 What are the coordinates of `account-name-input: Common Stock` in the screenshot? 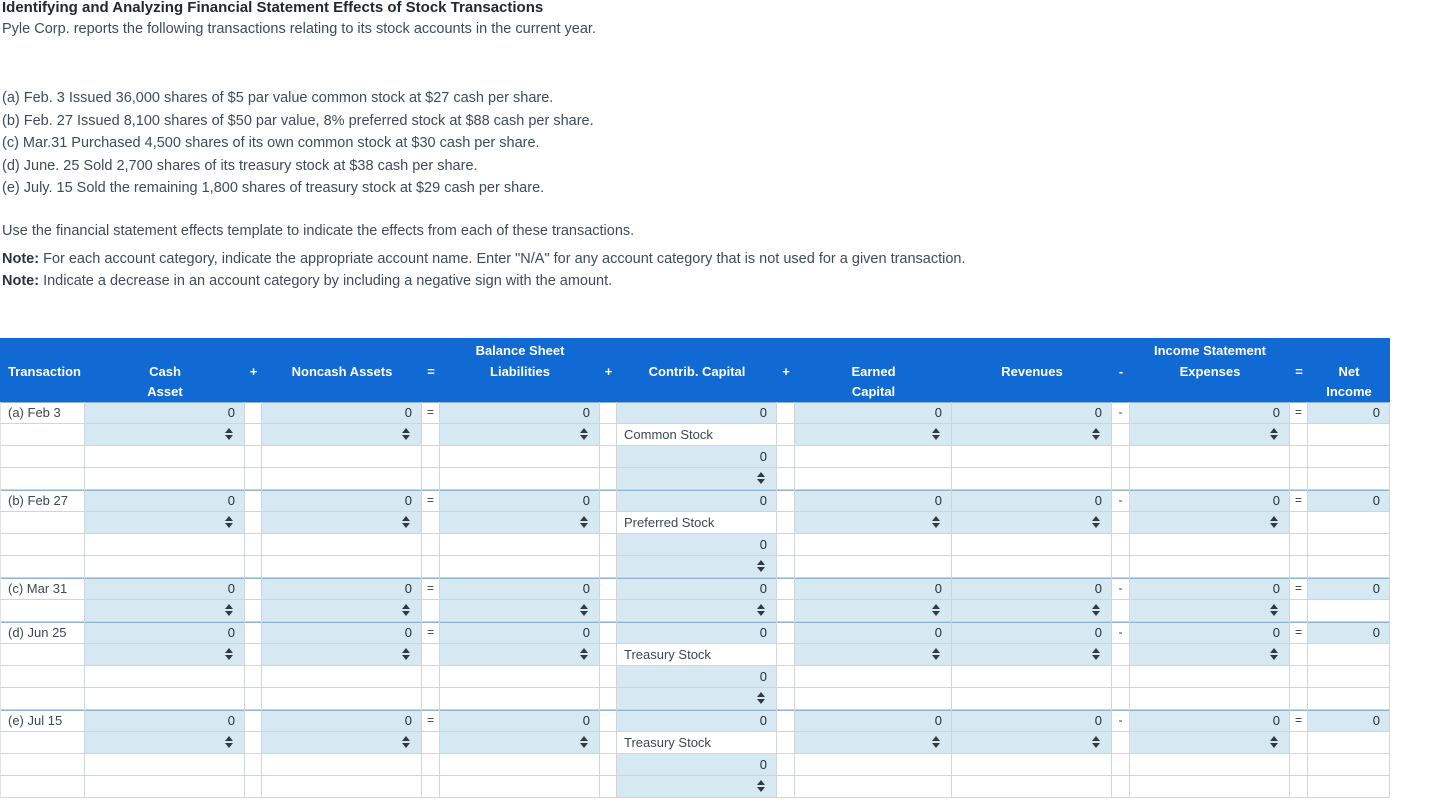 It's located at (697, 435).